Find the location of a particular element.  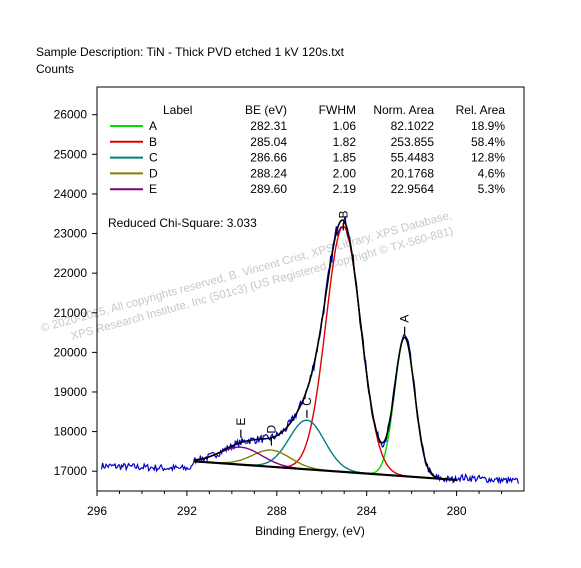

peak-label-b: B is located at coordinates (343, 214).